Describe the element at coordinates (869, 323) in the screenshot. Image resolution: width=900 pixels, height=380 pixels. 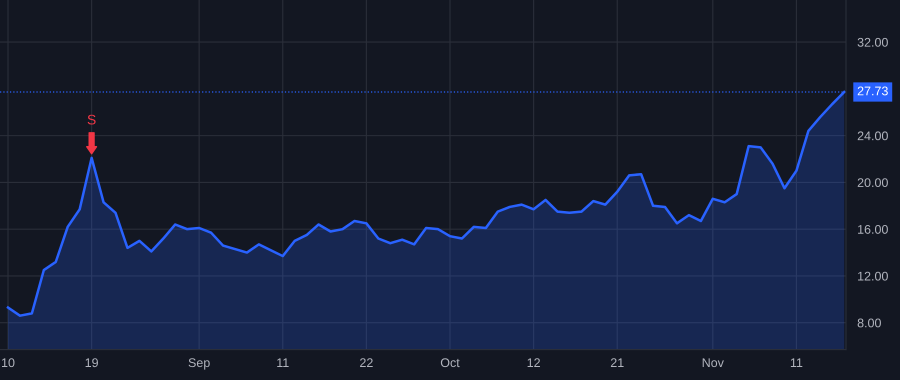
I see `y-tick-label: 8.00` at that location.